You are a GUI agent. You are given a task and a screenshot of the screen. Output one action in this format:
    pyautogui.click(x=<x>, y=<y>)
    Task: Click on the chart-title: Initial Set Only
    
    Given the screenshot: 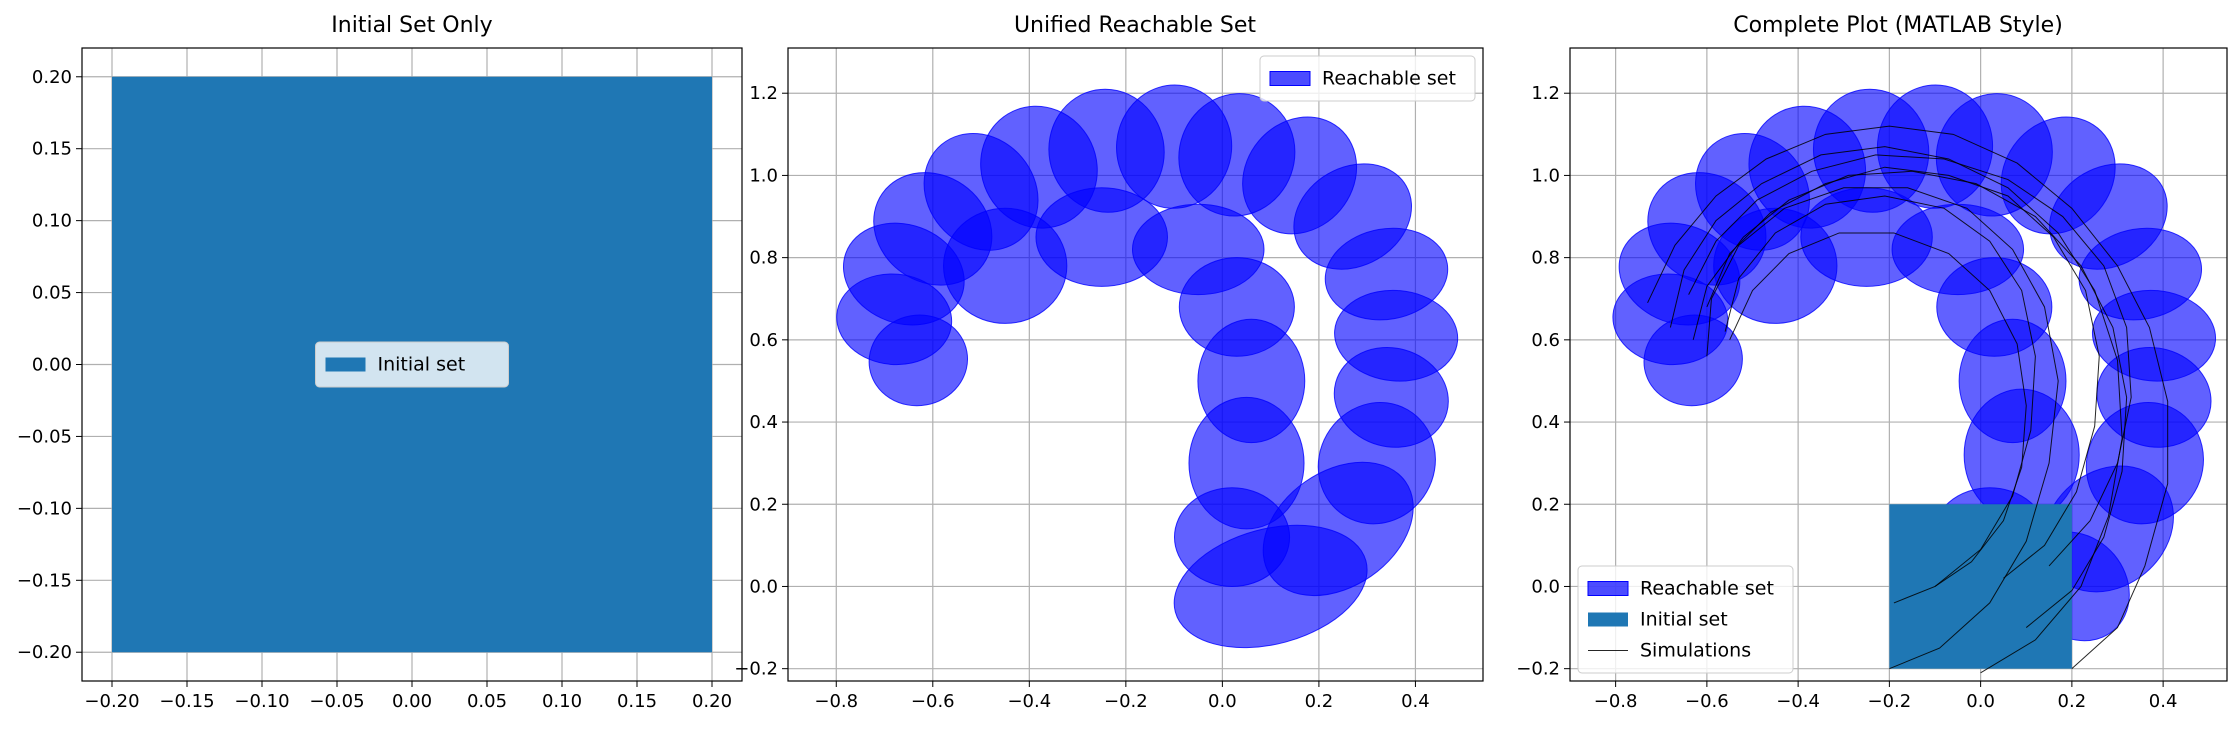 What is the action you would take?
    pyautogui.click(x=411, y=25)
    